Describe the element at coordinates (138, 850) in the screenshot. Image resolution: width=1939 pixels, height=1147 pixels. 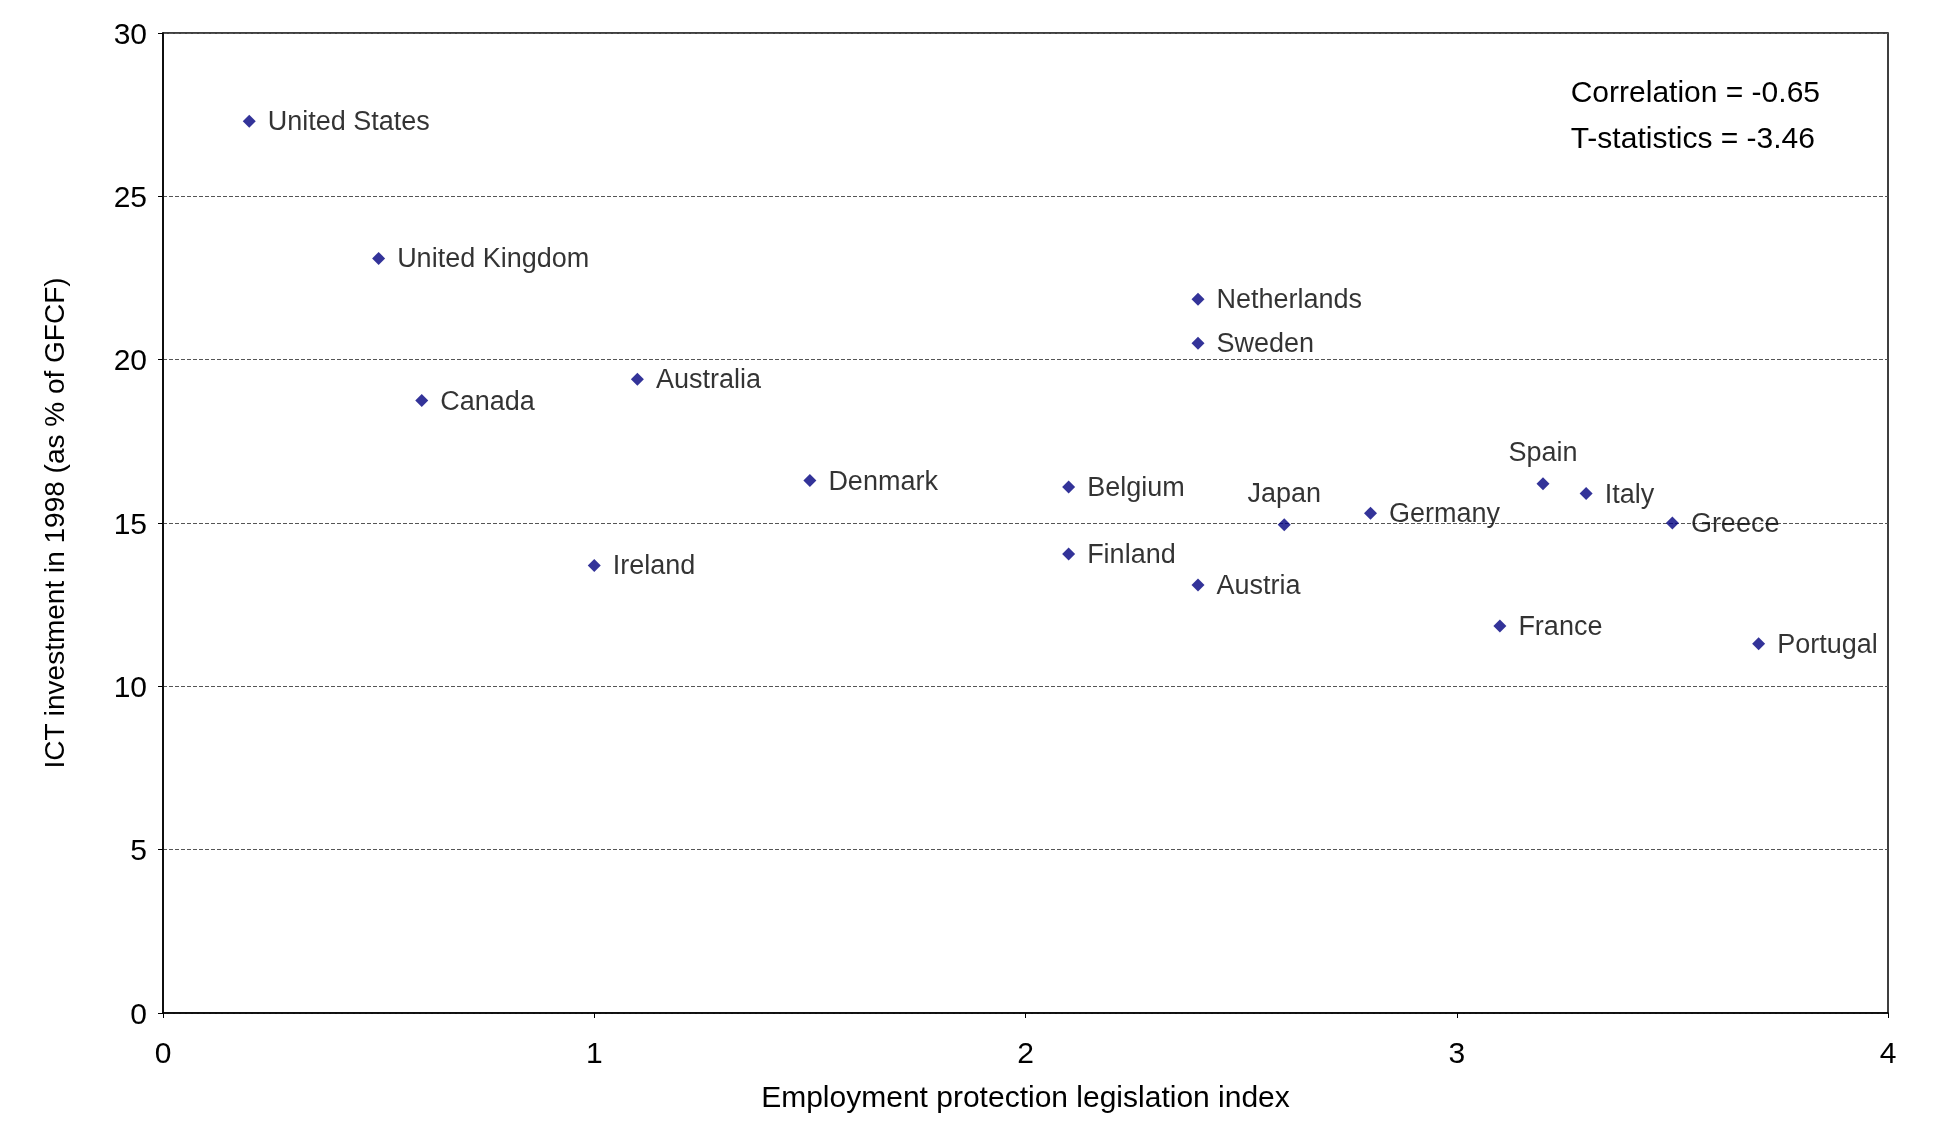
I see `y-tick-label: 5` at that location.